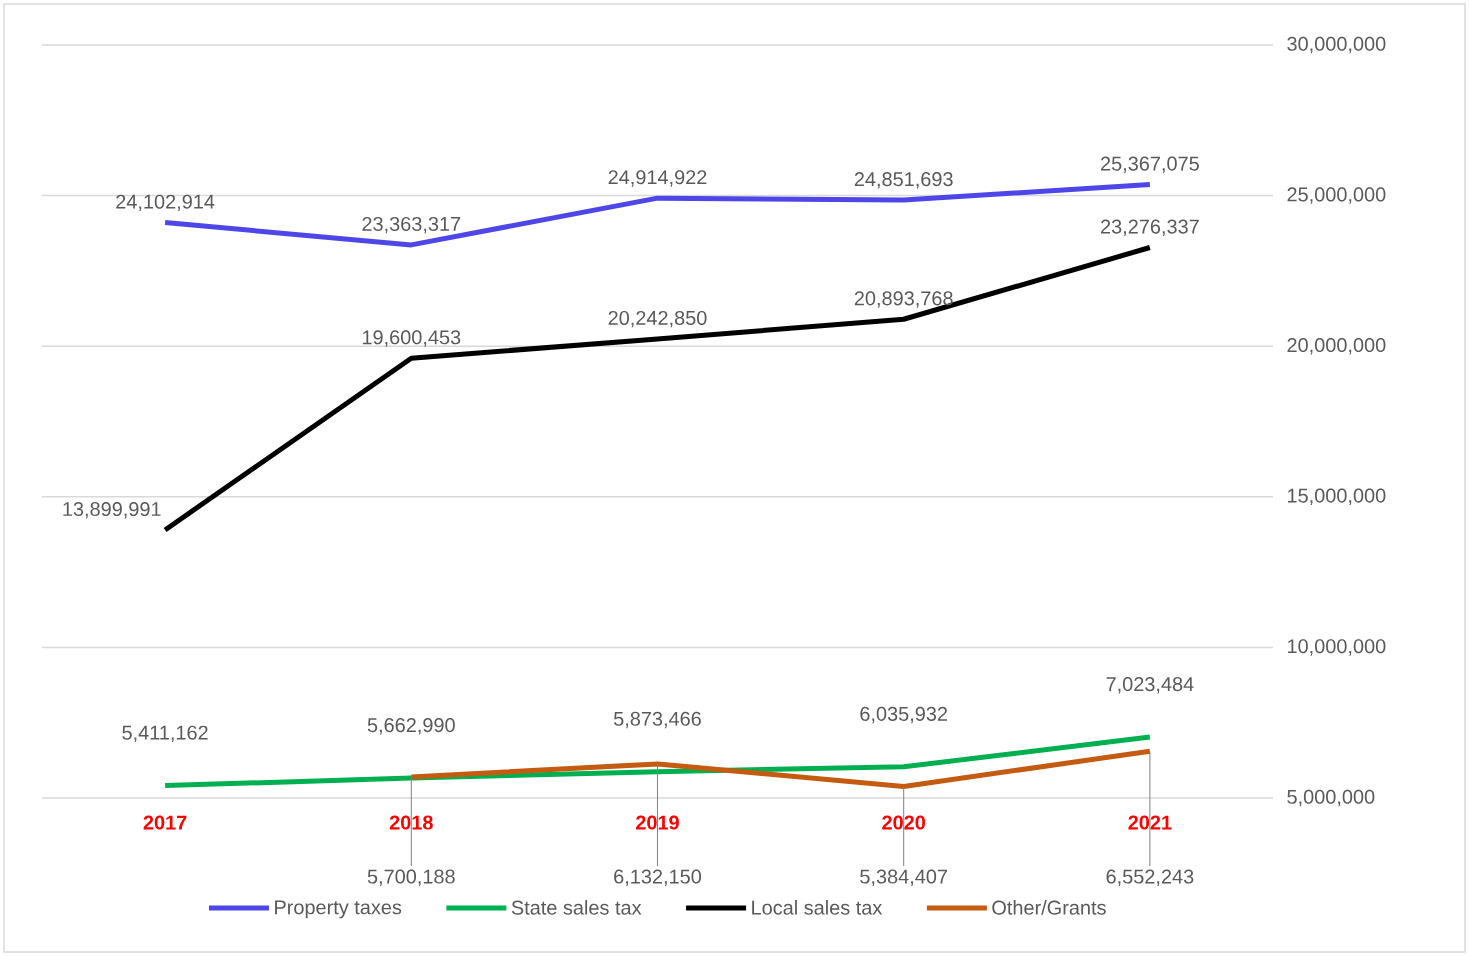 Image resolution: width=1469 pixels, height=956 pixels. Describe the element at coordinates (1337, 647) in the screenshot. I see `y-tick-label: 10,000,000` at that location.